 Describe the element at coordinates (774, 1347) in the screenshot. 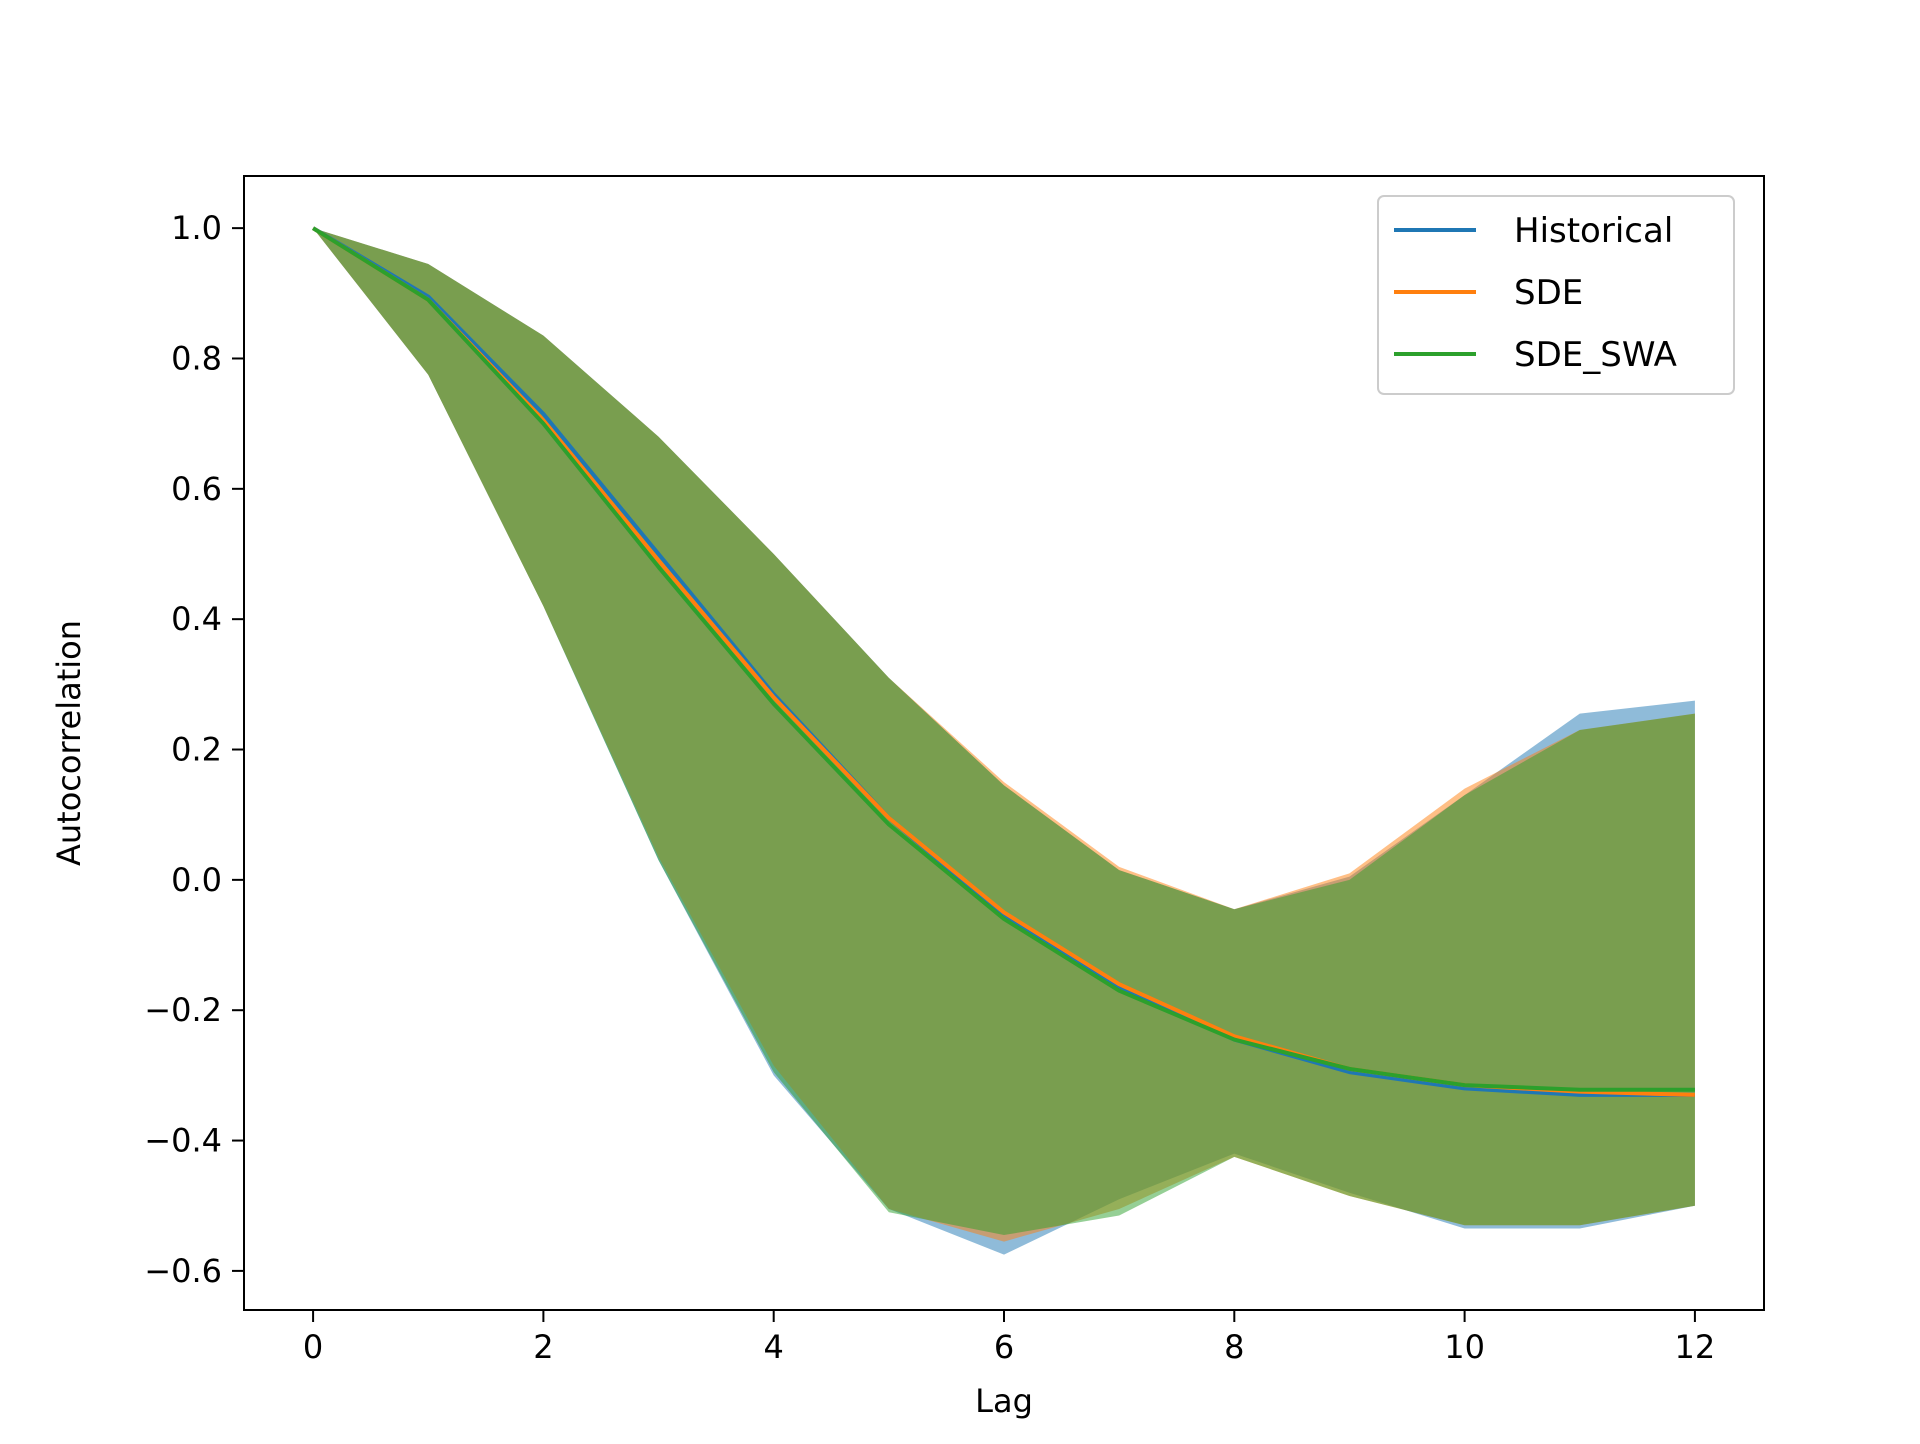

I see `x-tick-label: 4` at that location.